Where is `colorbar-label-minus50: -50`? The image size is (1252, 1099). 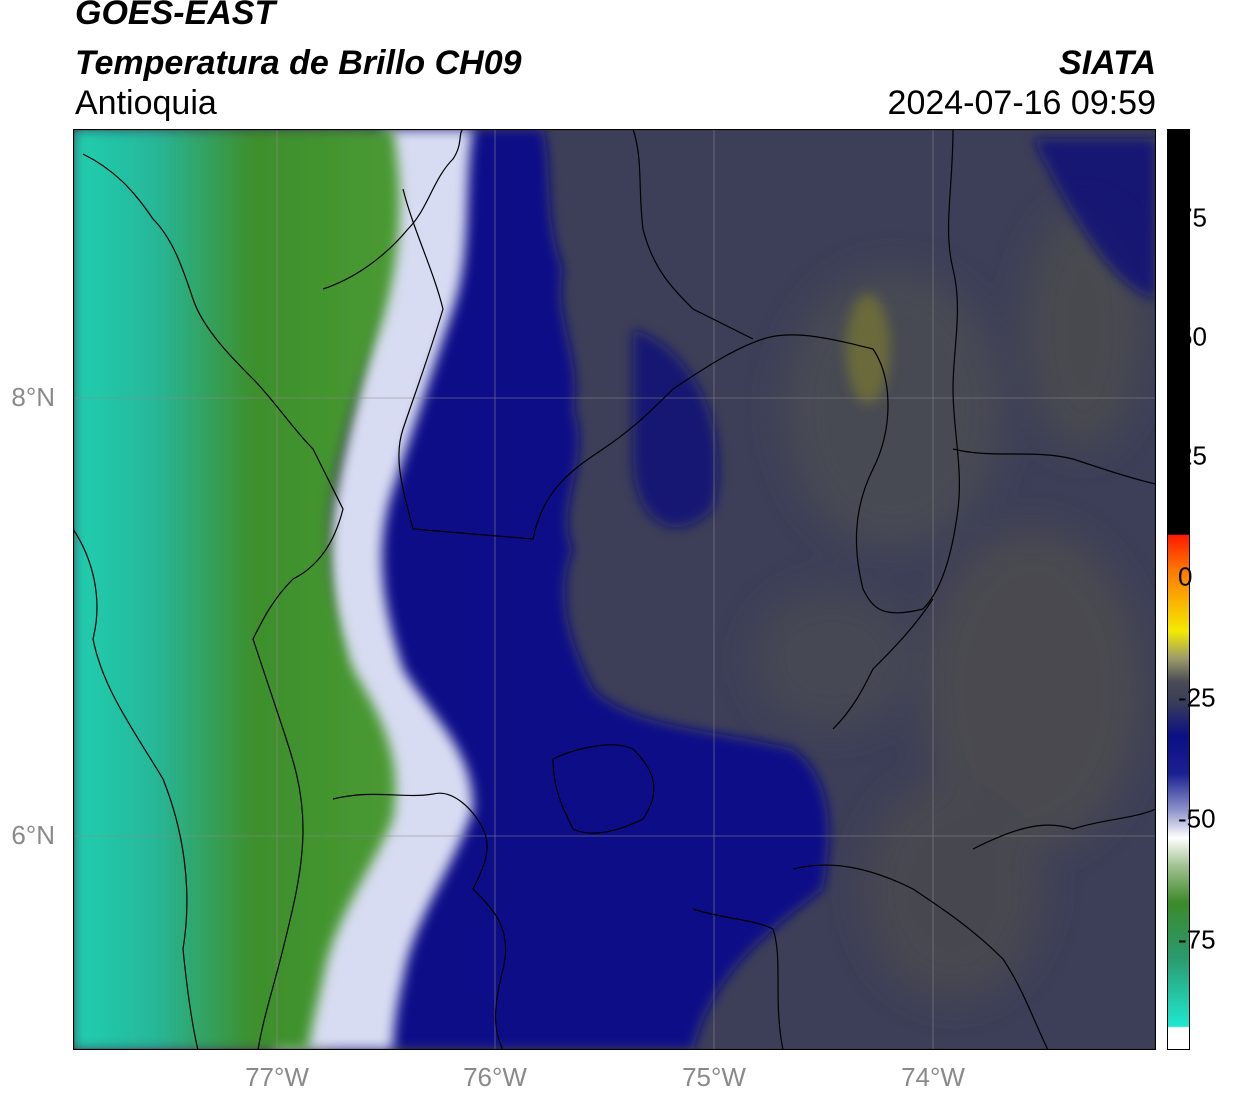
colorbar-label-minus50: -50 is located at coordinates (1197, 818).